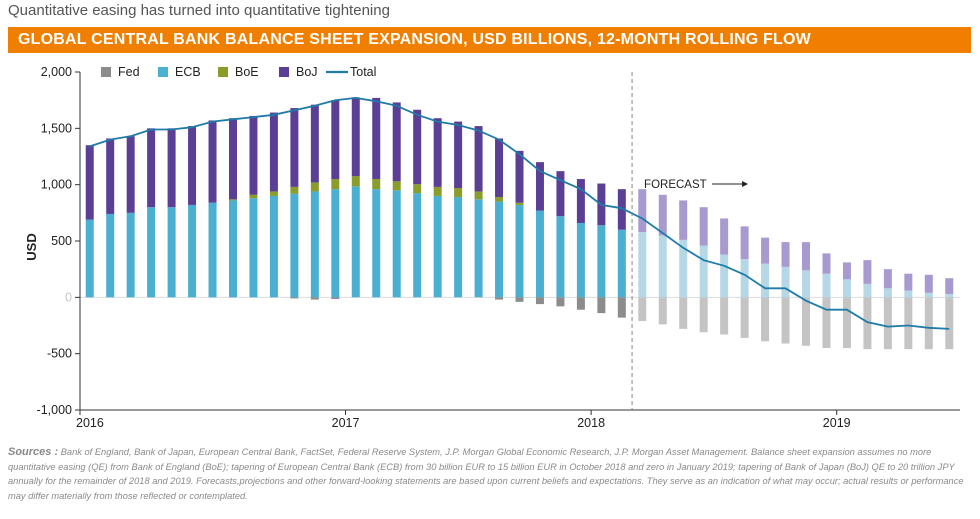  Describe the element at coordinates (90, 423) in the screenshot. I see `x-tick-label: 2016` at that location.